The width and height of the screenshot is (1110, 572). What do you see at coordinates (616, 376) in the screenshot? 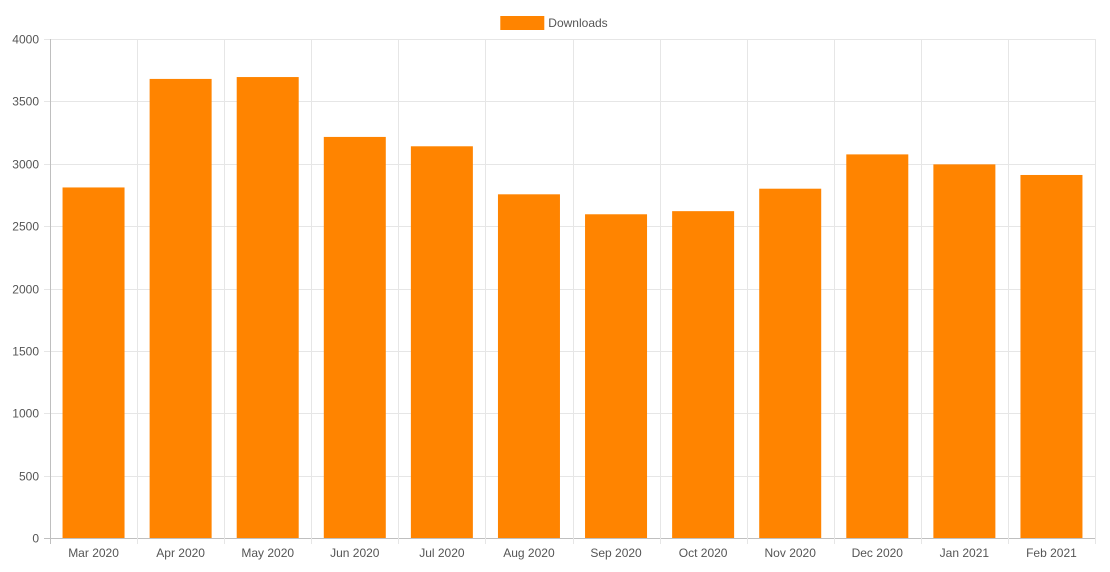
I see `bar-sep-2020` at bounding box center [616, 376].